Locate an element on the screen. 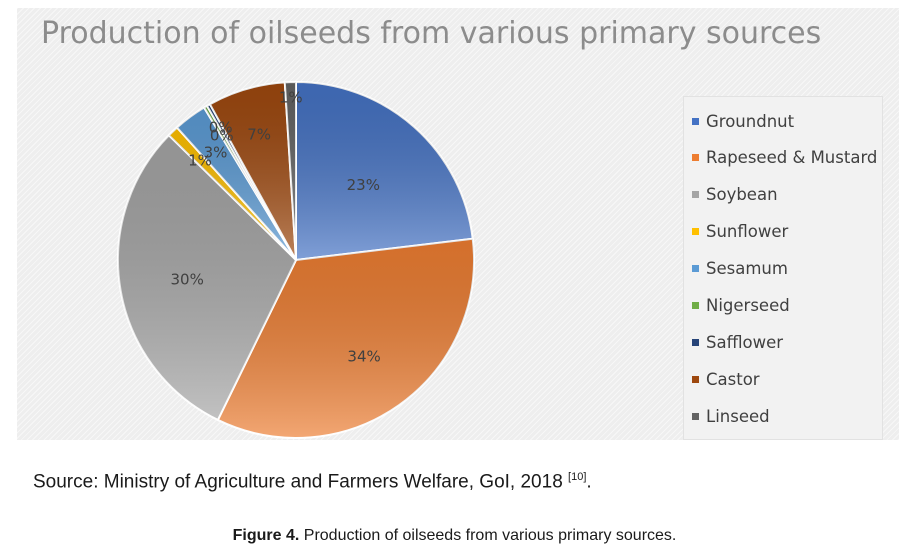 This screenshot has width=909, height=556. data-label-linseed: 1% is located at coordinates (291, 97).